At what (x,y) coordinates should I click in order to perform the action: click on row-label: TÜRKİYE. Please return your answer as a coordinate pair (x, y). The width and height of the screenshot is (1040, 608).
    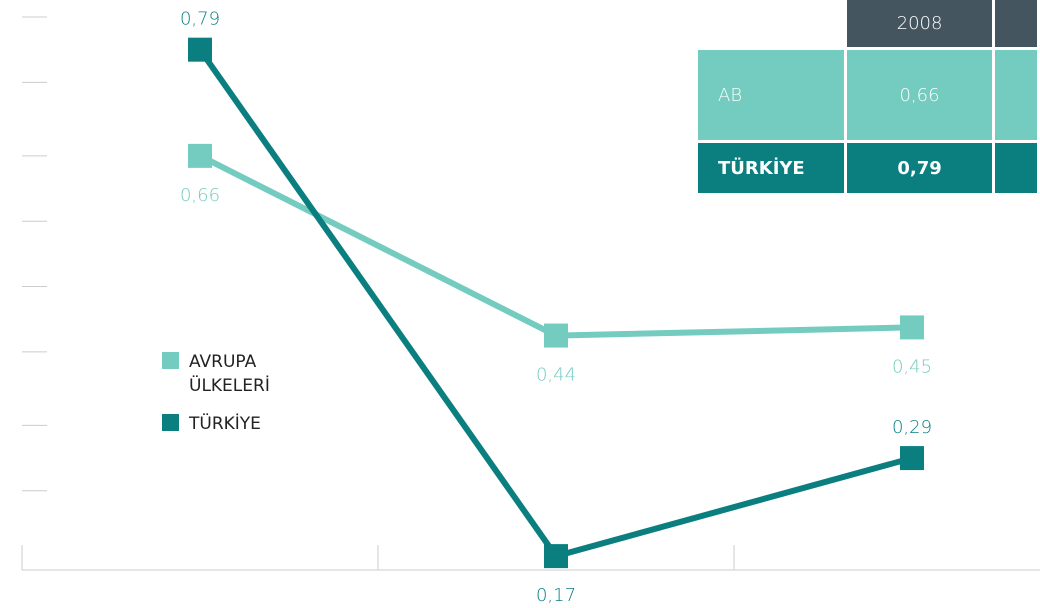
    Looking at the image, I should click on (771, 168).